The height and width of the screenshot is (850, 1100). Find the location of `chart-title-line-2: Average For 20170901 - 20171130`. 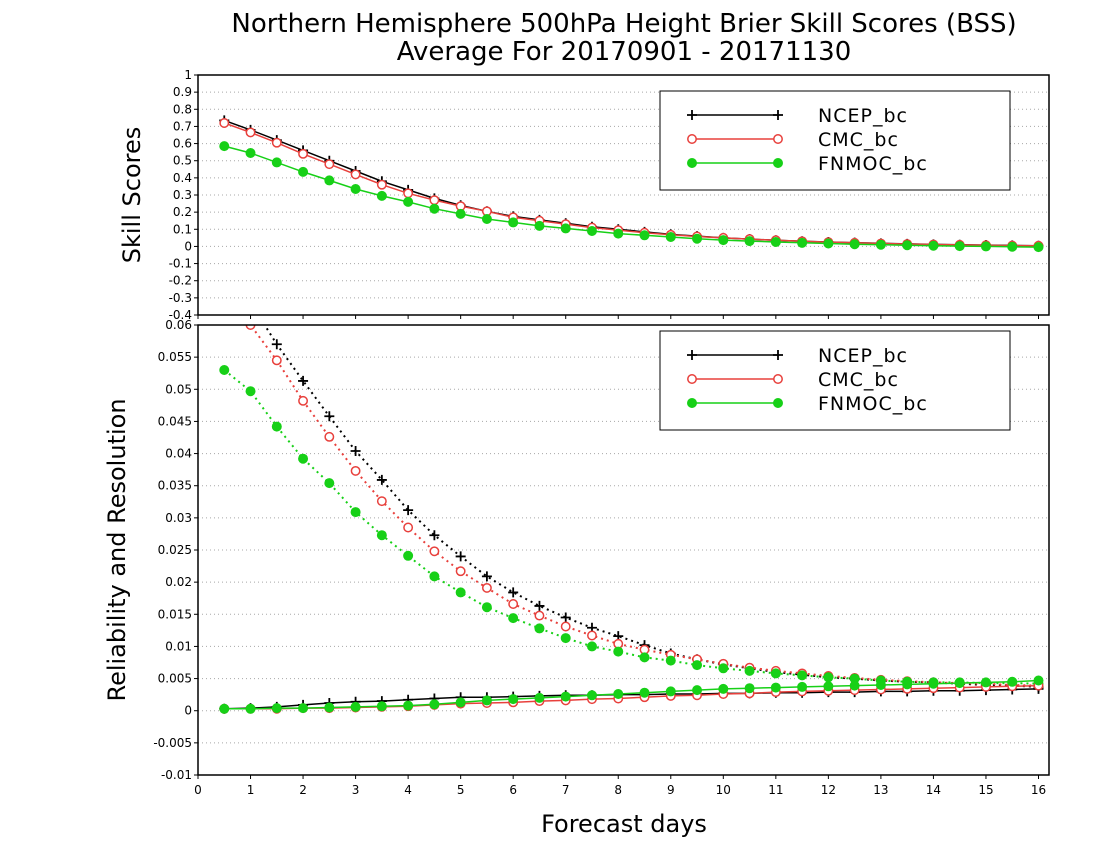

chart-title-line-2: Average For 20170901 - 20171130 is located at coordinates (624, 52).